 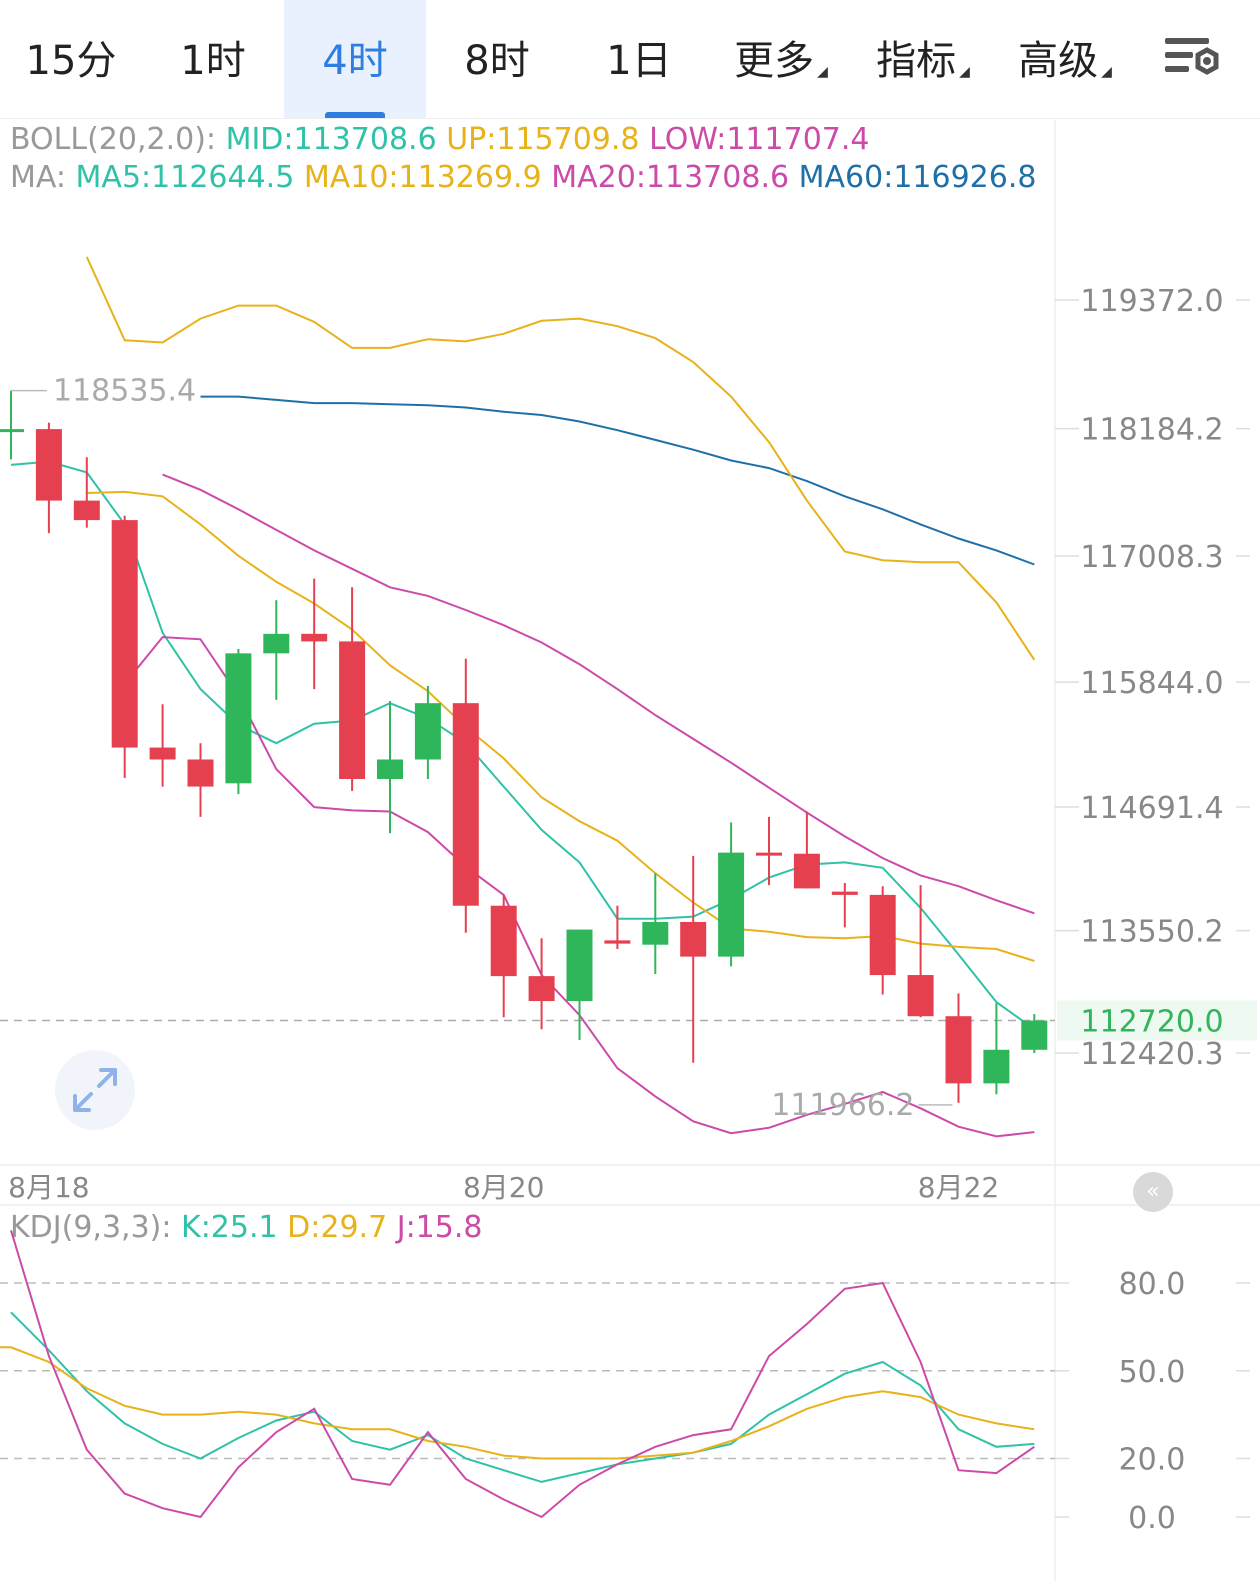 I want to click on tab-indicators: 指标 ◢, so click(x=923, y=59).